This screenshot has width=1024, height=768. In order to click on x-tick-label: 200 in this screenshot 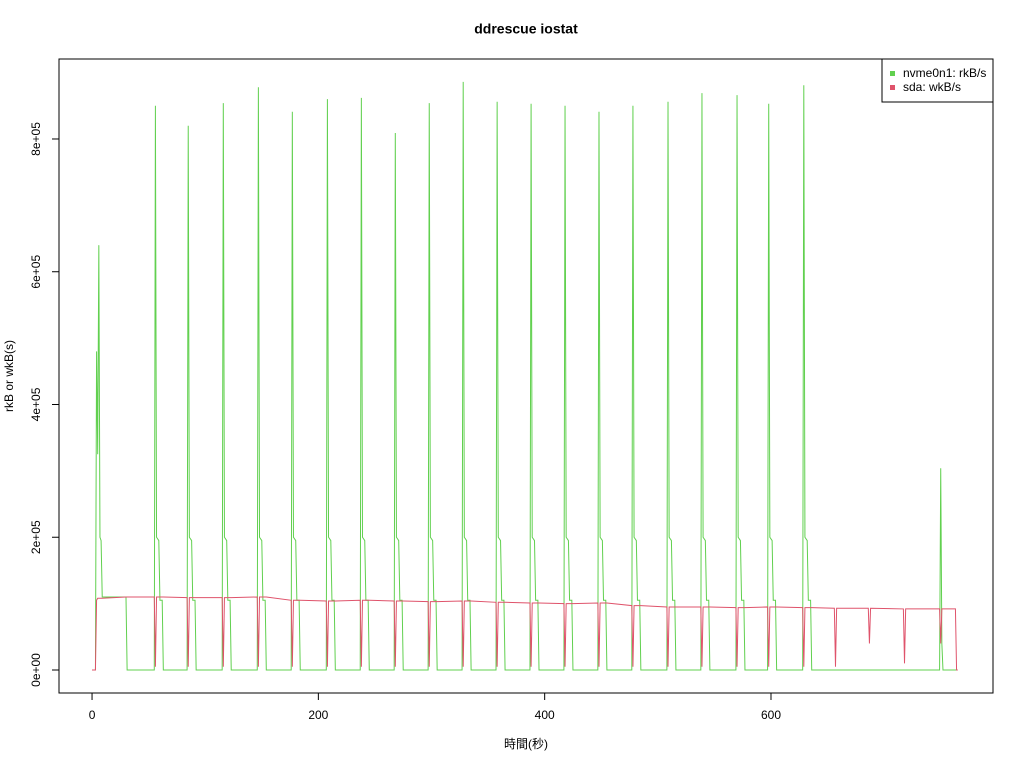, I will do `click(318, 715)`.